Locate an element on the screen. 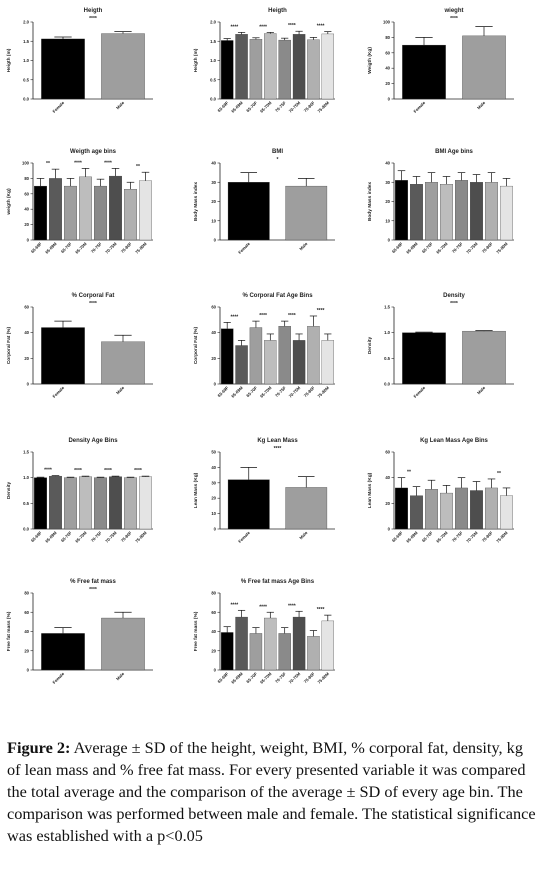 This screenshot has height=878, width=544. chart-title: % Free fat mass Age Bins is located at coordinates (278, 582).